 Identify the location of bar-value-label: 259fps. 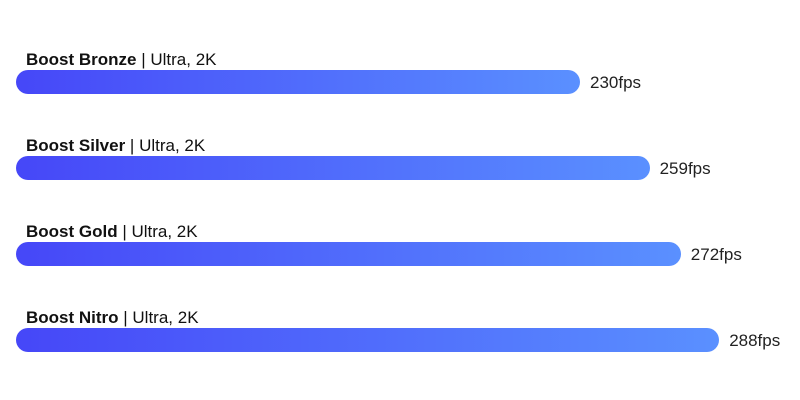
(685, 168).